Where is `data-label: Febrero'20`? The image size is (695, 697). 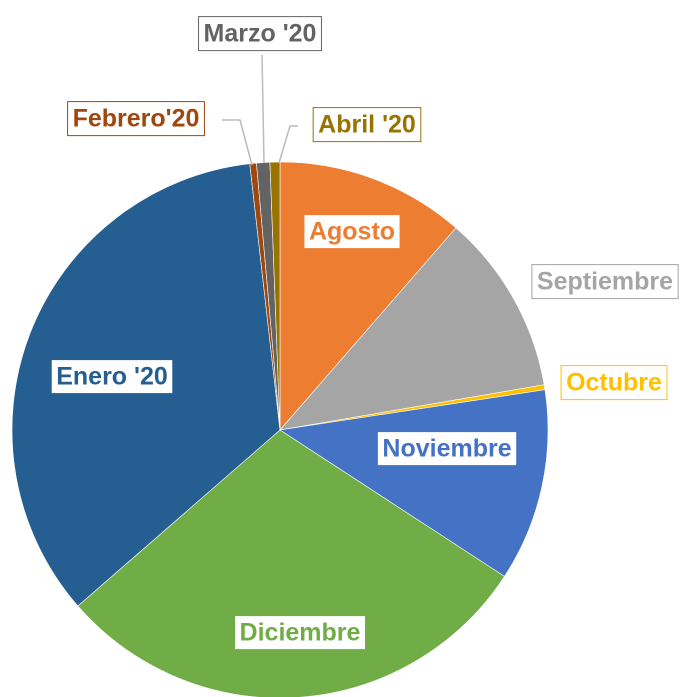
data-label: Febrero'20 is located at coordinates (136, 119).